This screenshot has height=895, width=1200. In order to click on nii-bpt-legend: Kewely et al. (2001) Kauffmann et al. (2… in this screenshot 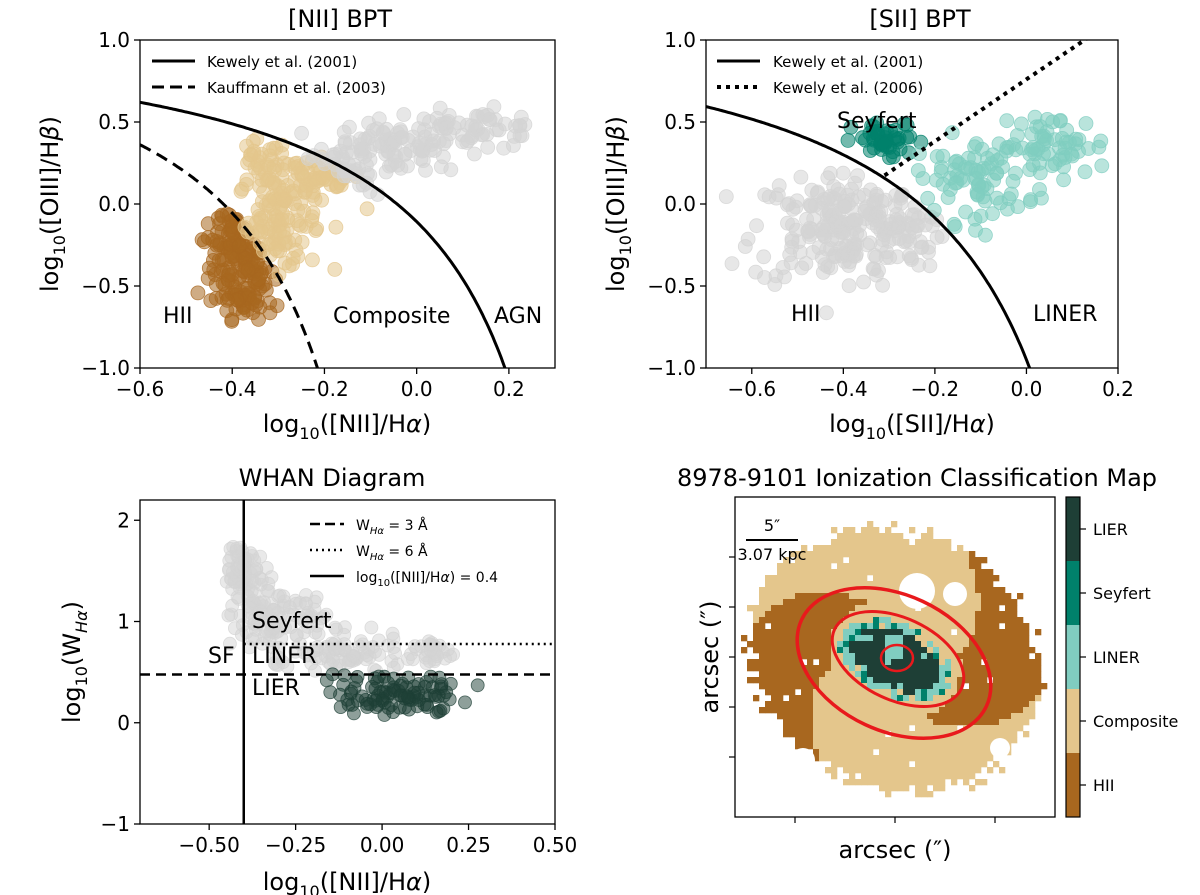, I will do `click(269, 75)`.